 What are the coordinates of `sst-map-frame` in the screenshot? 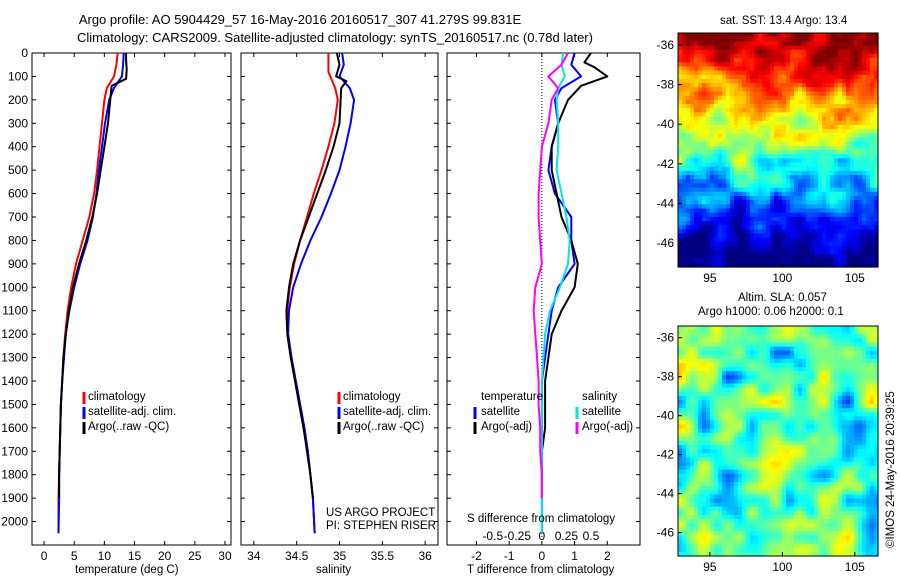 It's located at (778, 150).